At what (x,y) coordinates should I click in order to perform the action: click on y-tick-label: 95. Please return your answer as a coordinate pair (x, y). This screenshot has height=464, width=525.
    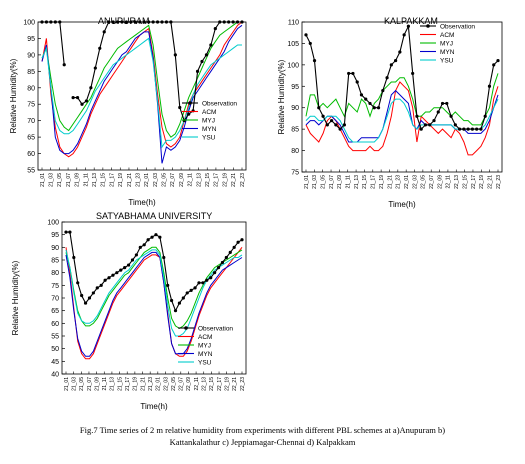
    Looking at the image, I should click on (55, 235).